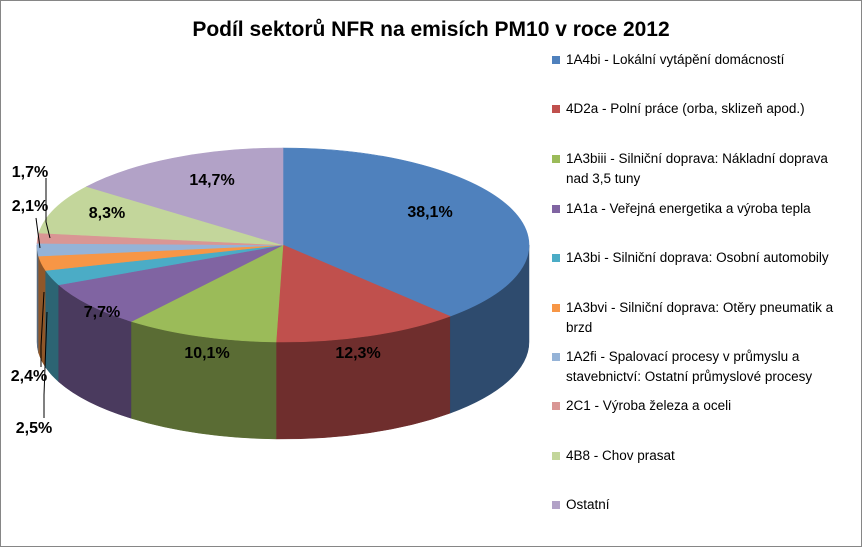  I want to click on data-label-4: 2,5%, so click(34, 428).